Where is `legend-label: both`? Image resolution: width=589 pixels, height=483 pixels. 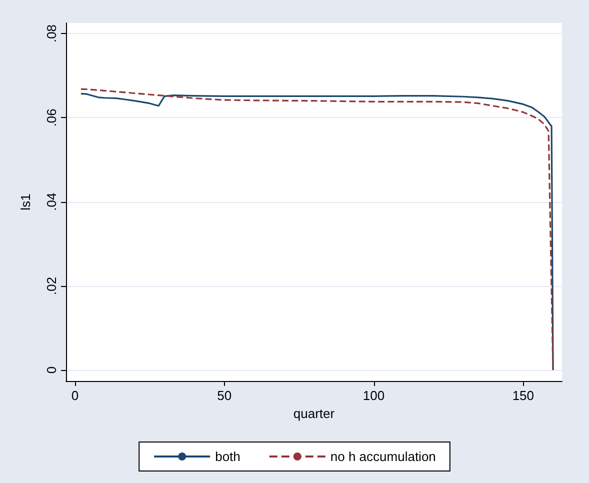 legend-label: both is located at coordinates (227, 456).